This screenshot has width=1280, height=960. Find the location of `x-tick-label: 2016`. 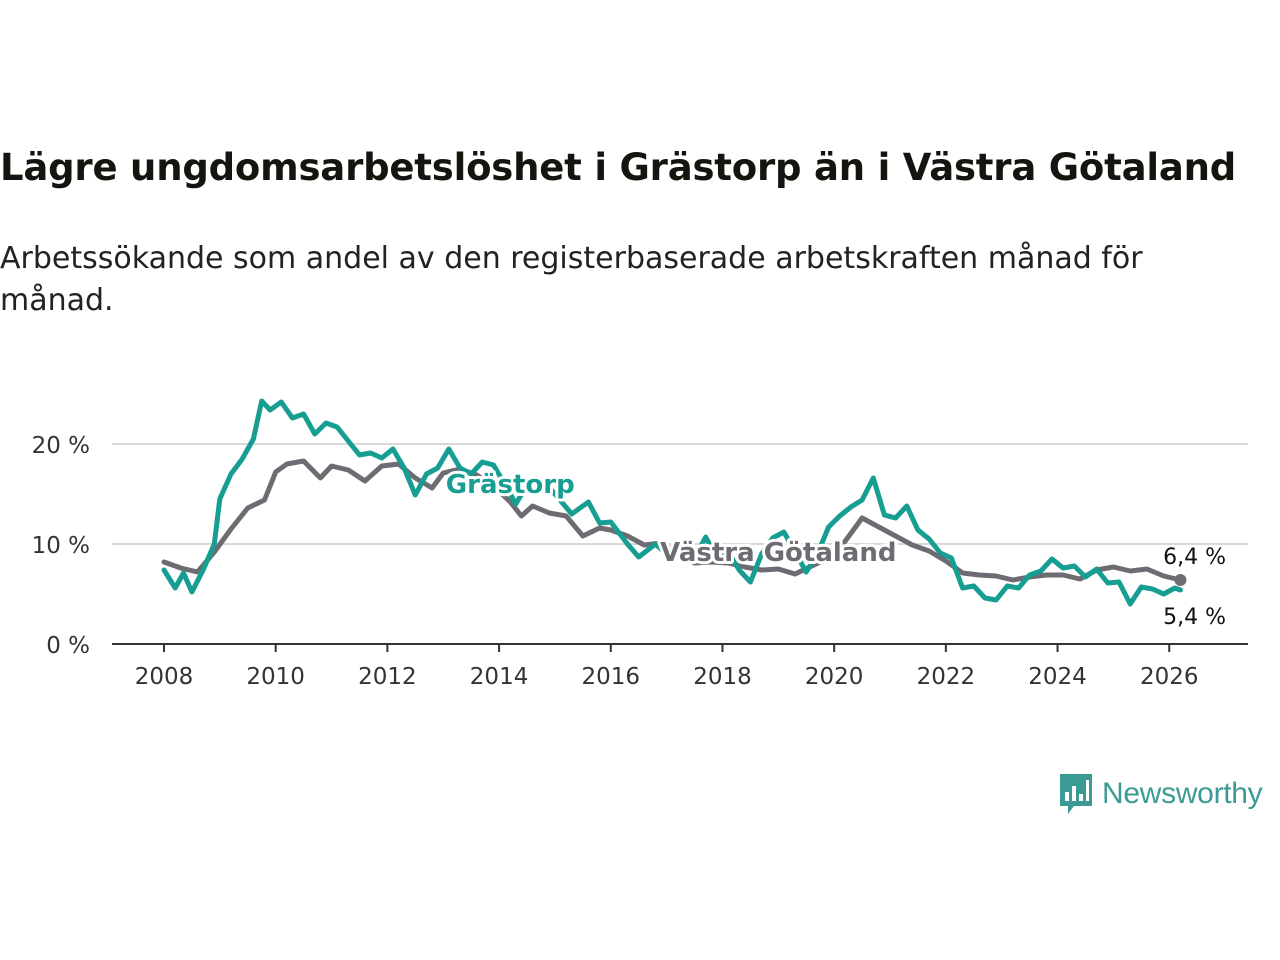

x-tick-label: 2016 is located at coordinates (611, 677).